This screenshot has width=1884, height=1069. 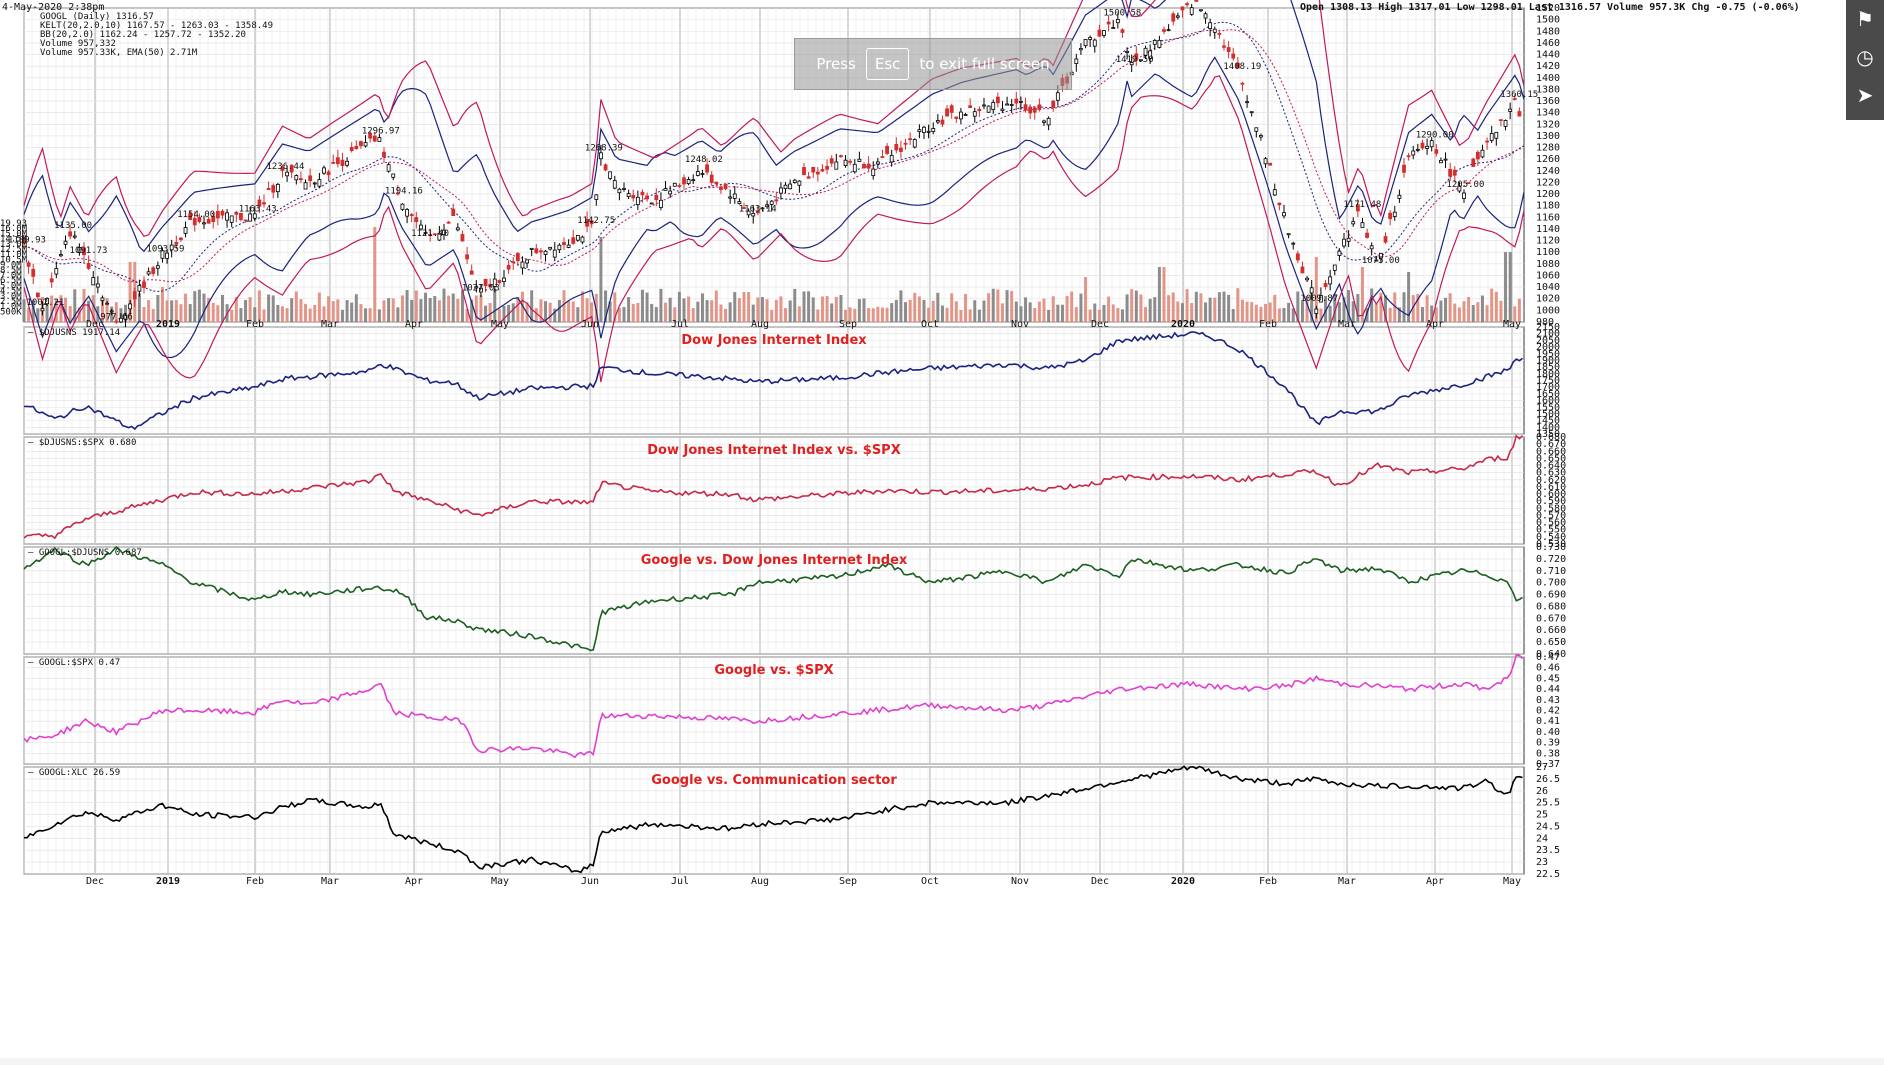 I want to click on y-tick-label: 1320, so click(x=1548, y=124).